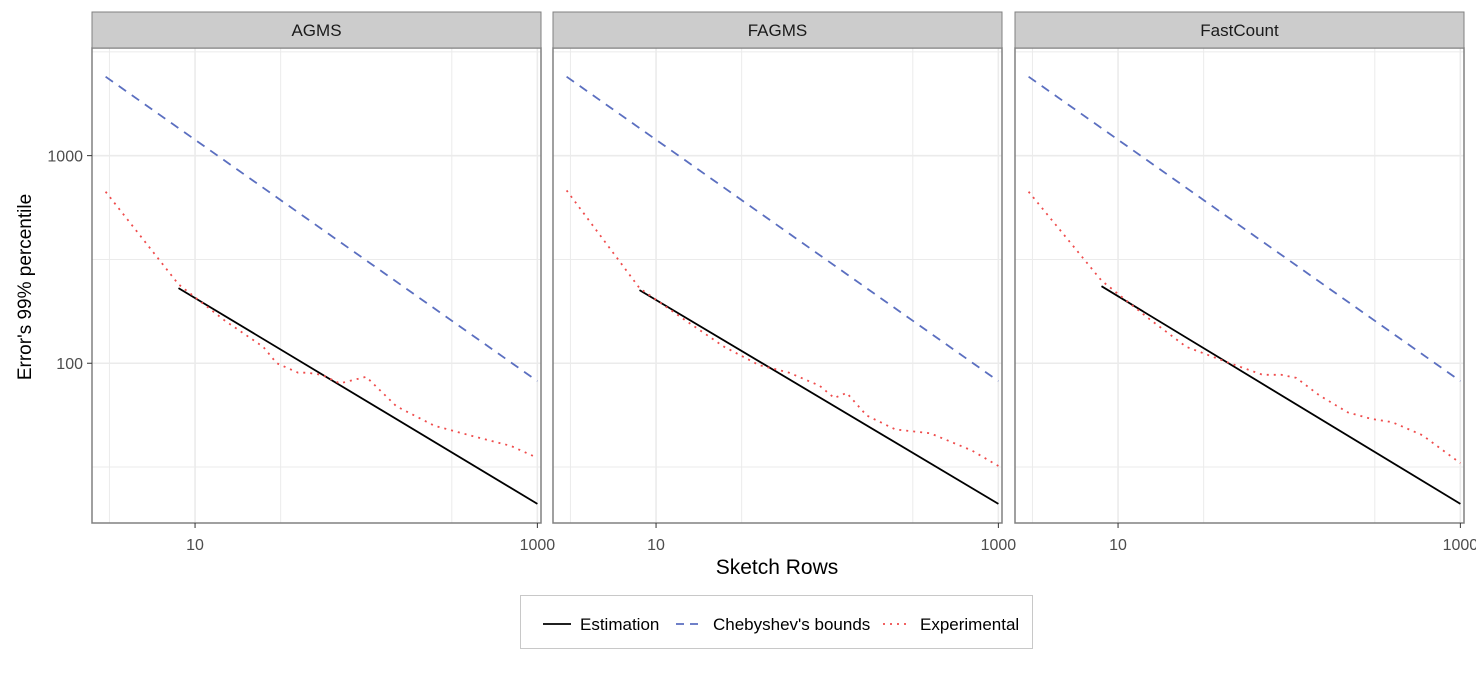 The width and height of the screenshot is (1476, 679). I want to click on legend-item-estimation: Estimation, so click(601, 624).